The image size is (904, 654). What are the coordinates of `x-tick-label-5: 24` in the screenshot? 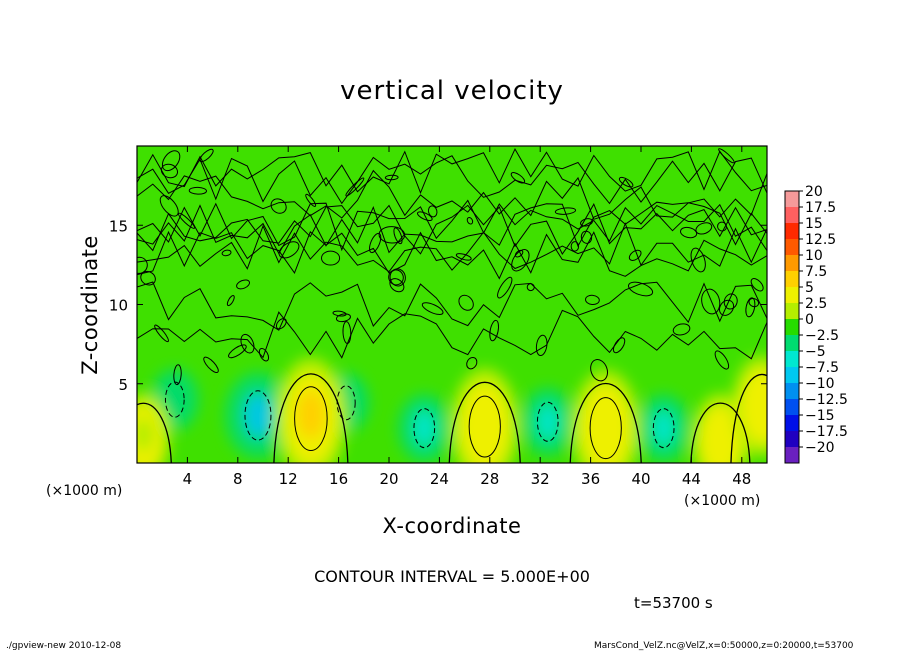 It's located at (439, 479).